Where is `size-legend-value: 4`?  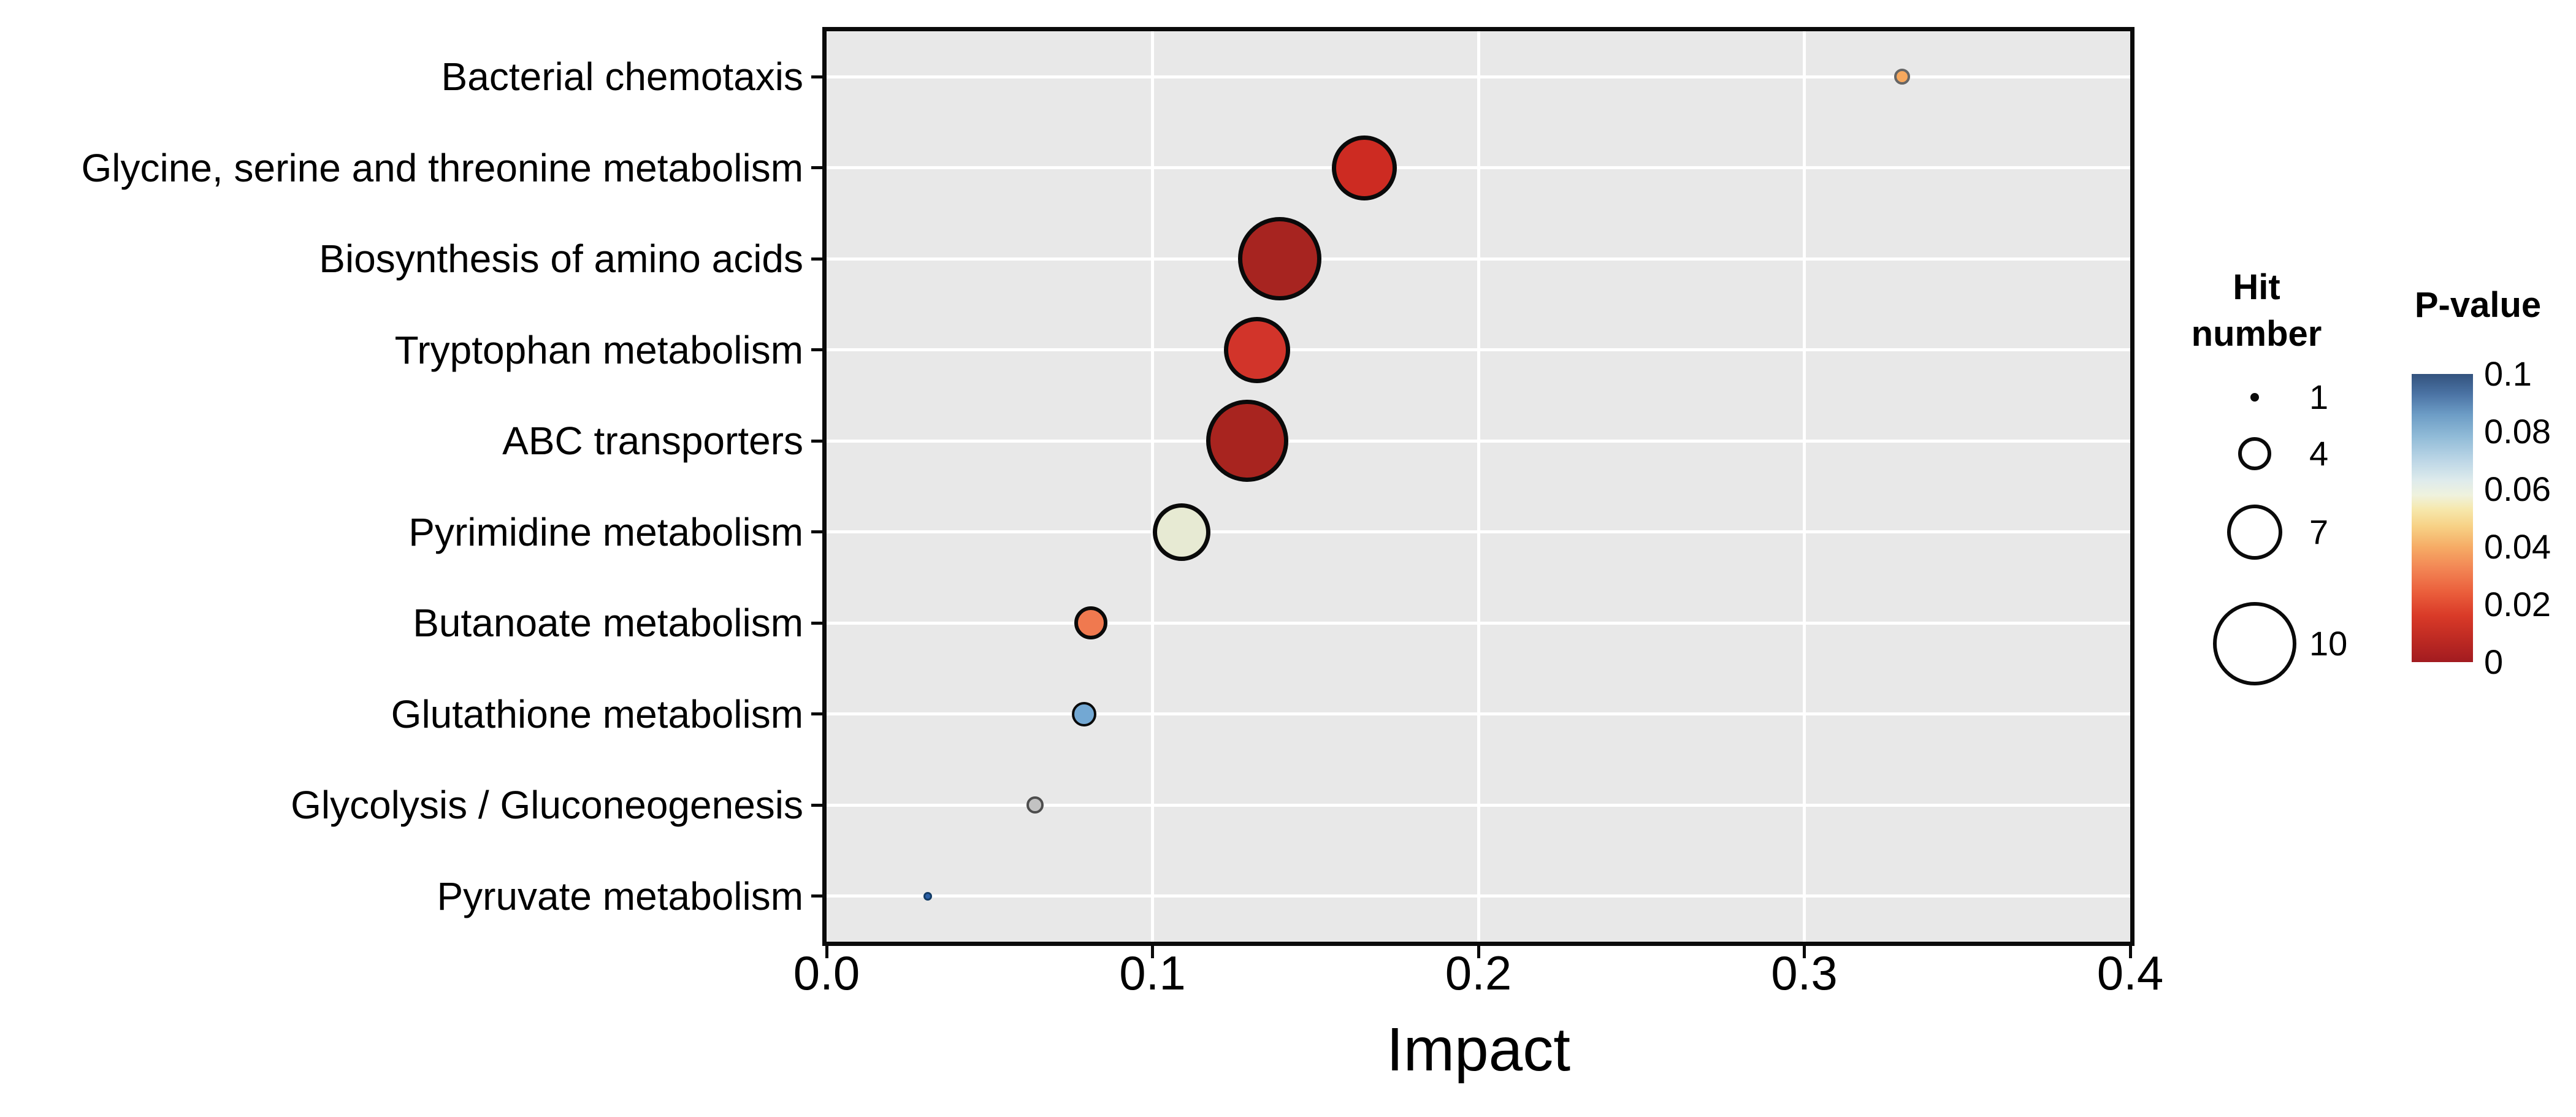
size-legend-value: 4 is located at coordinates (2319, 453).